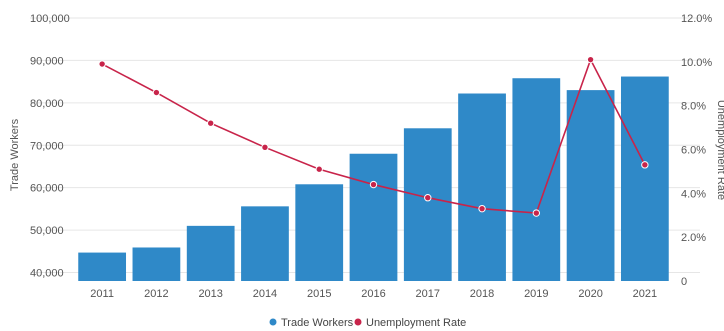  I want to click on bar-2019, so click(536, 180).